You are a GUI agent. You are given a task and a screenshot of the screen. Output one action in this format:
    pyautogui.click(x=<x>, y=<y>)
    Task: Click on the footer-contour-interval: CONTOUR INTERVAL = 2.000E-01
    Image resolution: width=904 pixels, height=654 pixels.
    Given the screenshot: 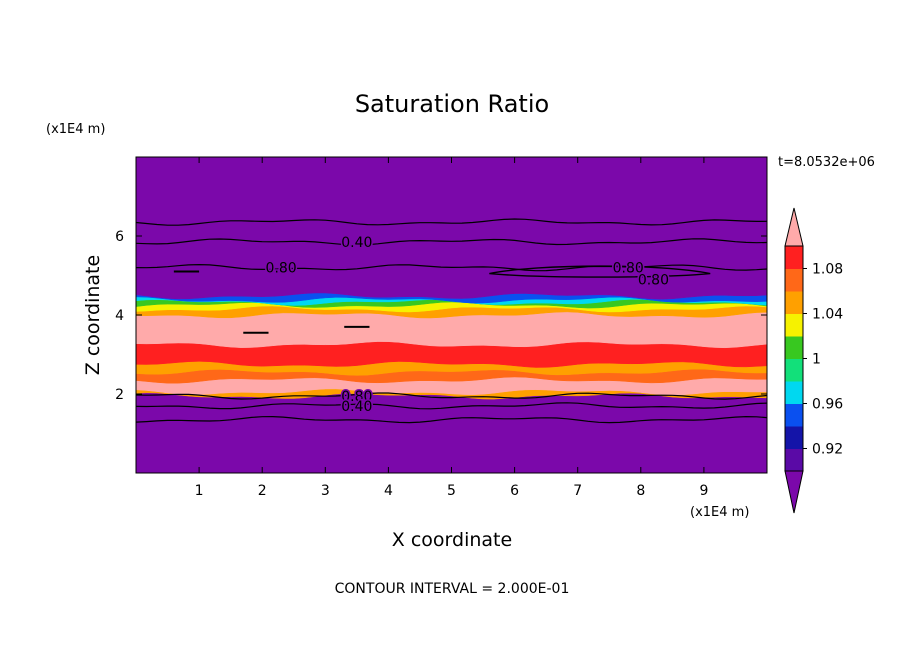 What is the action you would take?
    pyautogui.click(x=452, y=589)
    